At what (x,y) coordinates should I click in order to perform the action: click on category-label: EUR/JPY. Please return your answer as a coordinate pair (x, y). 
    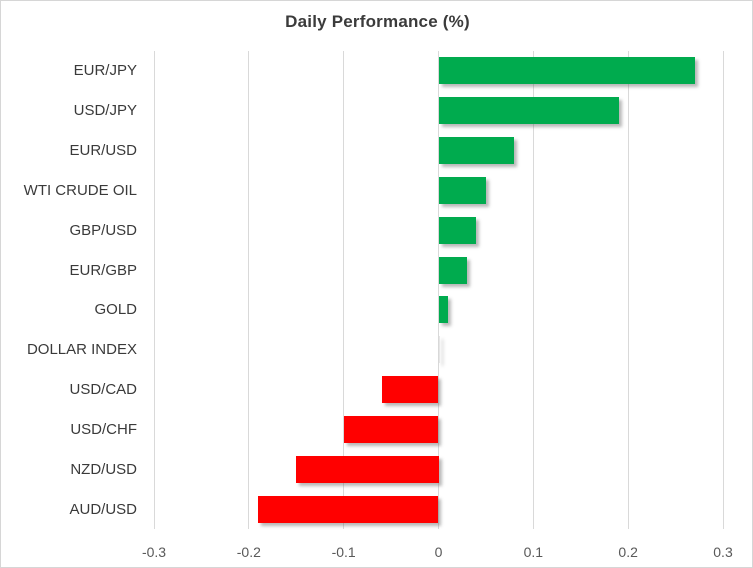
    Looking at the image, I should click on (105, 71).